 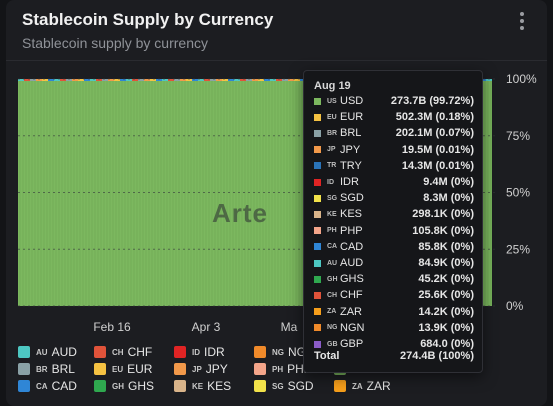 What do you see at coordinates (216, 369) in the screenshot?
I see `legend-label: JPY` at bounding box center [216, 369].